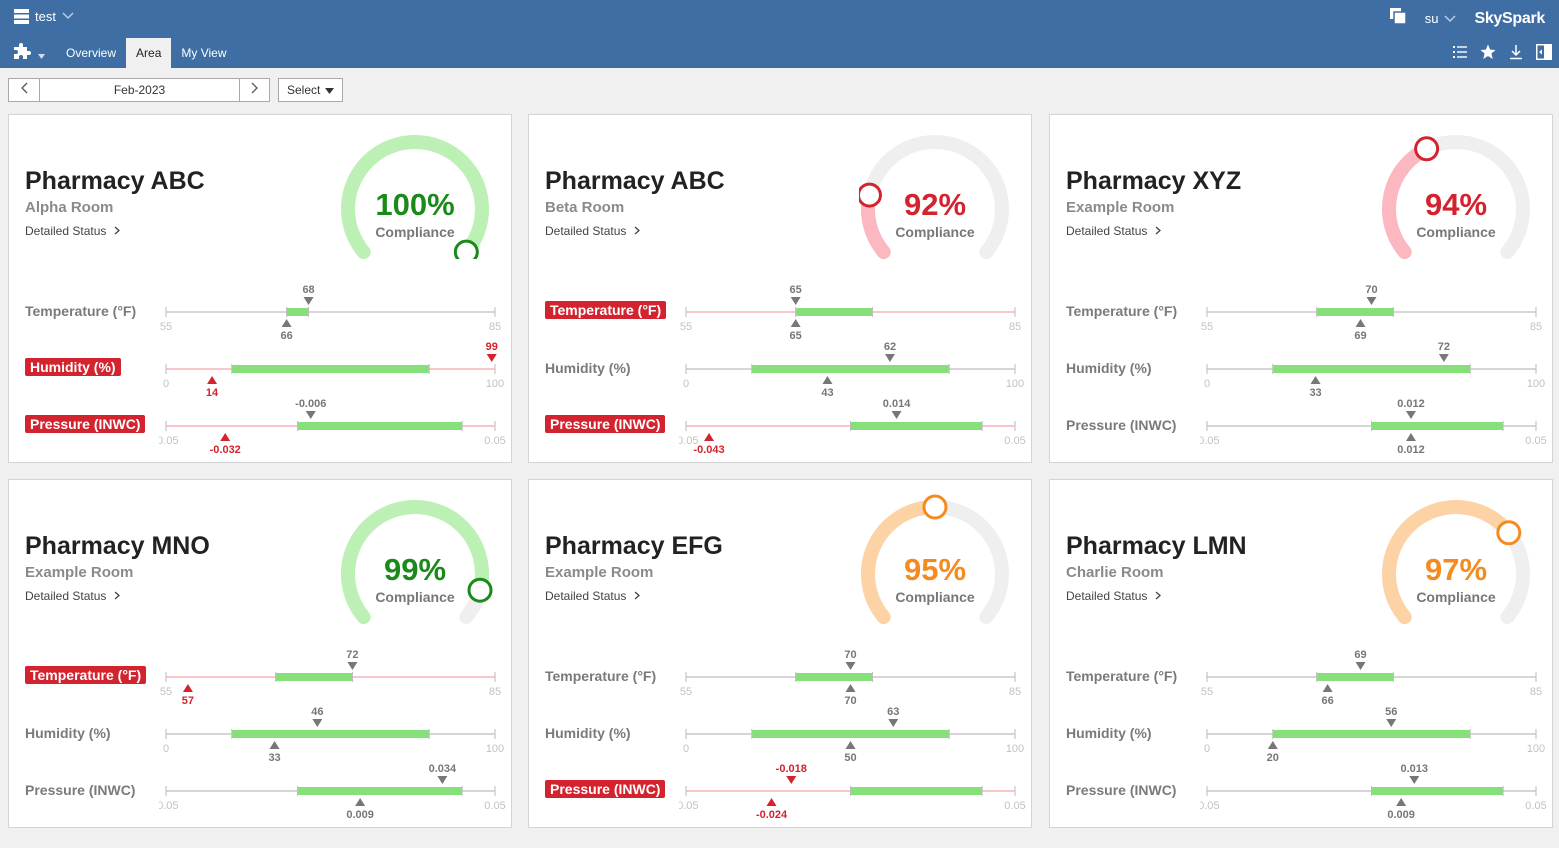 This screenshot has width=1559, height=848. What do you see at coordinates (605, 424) in the screenshot?
I see `metric-label-alarm: Pressure (INWC)` at bounding box center [605, 424].